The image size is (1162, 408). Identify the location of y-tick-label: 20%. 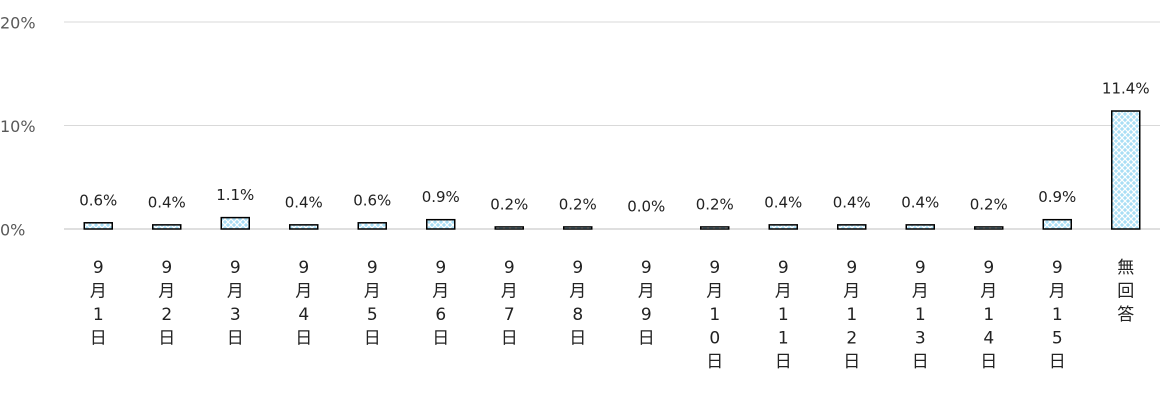
(18, 23).